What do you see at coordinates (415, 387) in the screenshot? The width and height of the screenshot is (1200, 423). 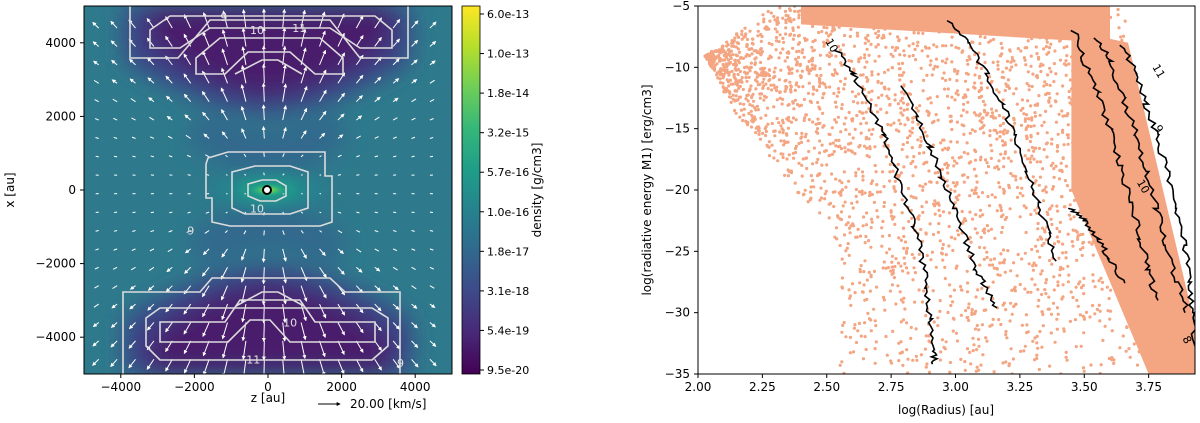 I see `density-xtick-label: 4000` at bounding box center [415, 387].